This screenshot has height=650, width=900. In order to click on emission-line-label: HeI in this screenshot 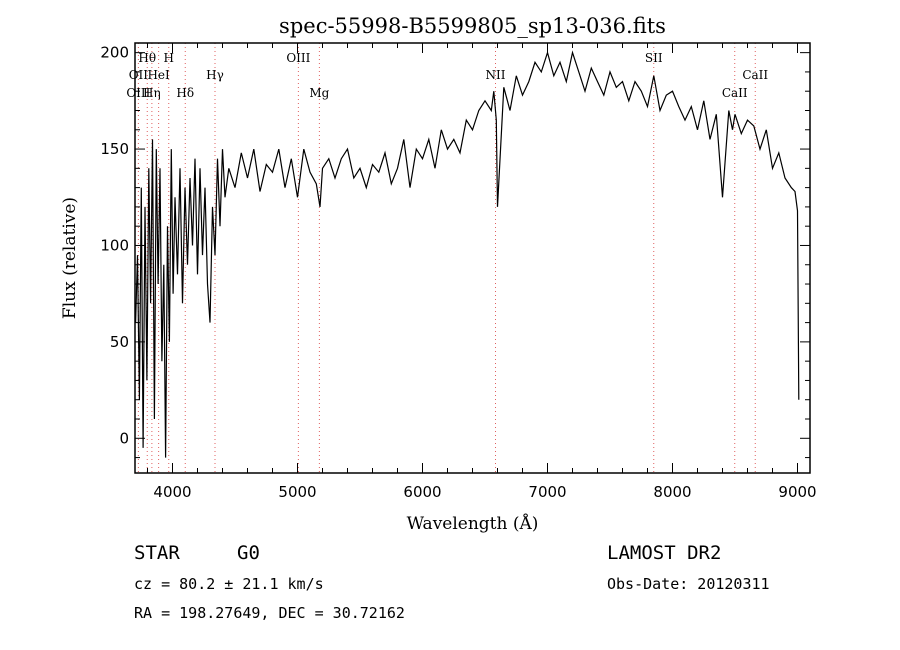, I will do `click(158, 75)`.